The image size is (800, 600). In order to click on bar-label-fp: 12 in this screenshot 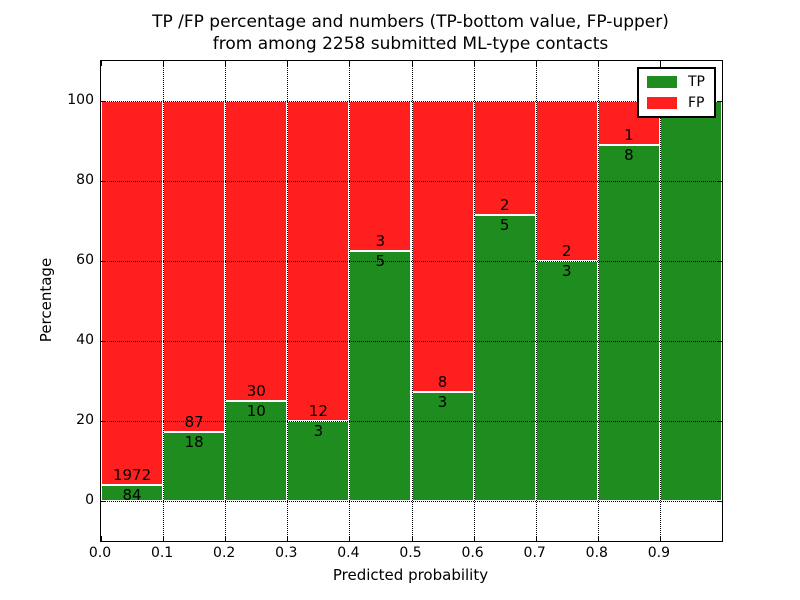, I will do `click(318, 411)`.